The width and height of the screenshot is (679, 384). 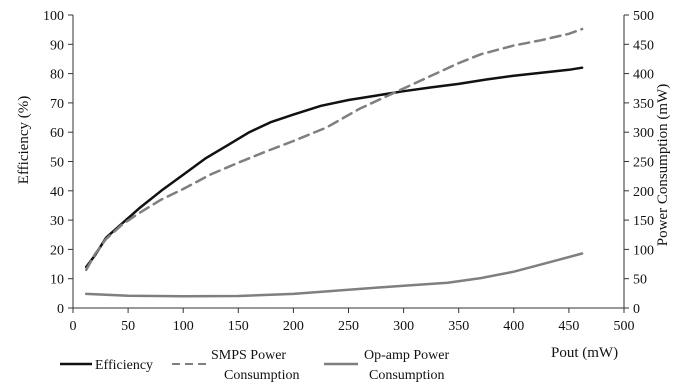 What do you see at coordinates (640, 280) in the screenshot?
I see `y-right-tick-label: 50` at bounding box center [640, 280].